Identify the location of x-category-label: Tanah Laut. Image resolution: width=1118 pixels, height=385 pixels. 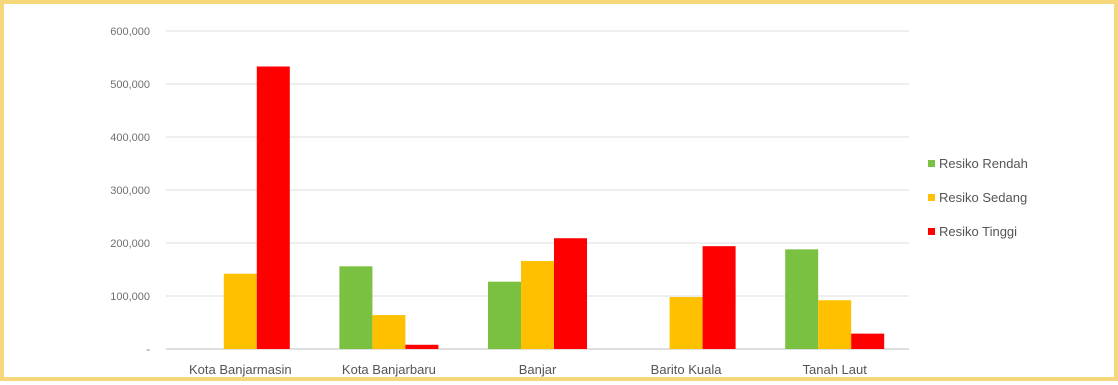
(835, 369).